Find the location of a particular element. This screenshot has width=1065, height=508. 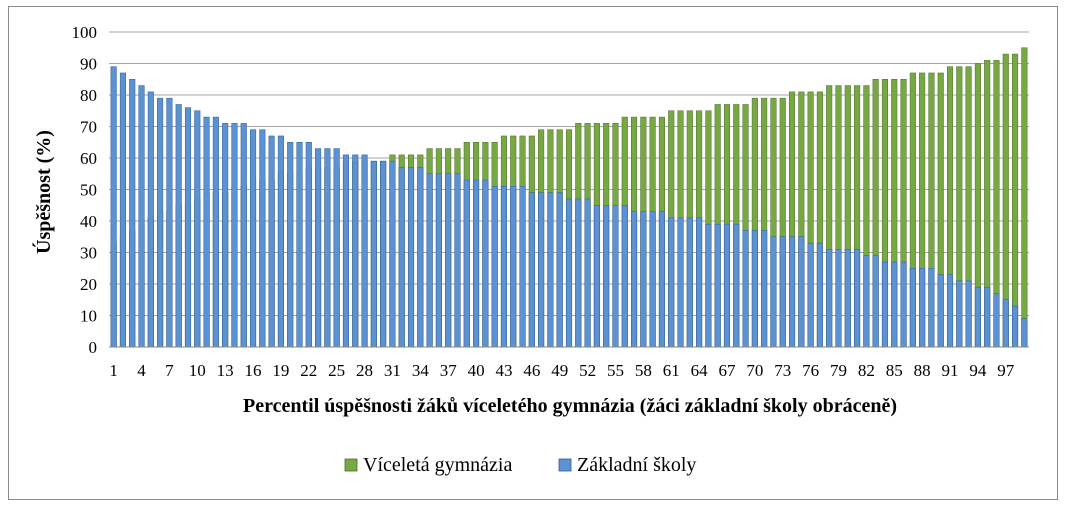

x-tick-label: 91 is located at coordinates (950, 370).